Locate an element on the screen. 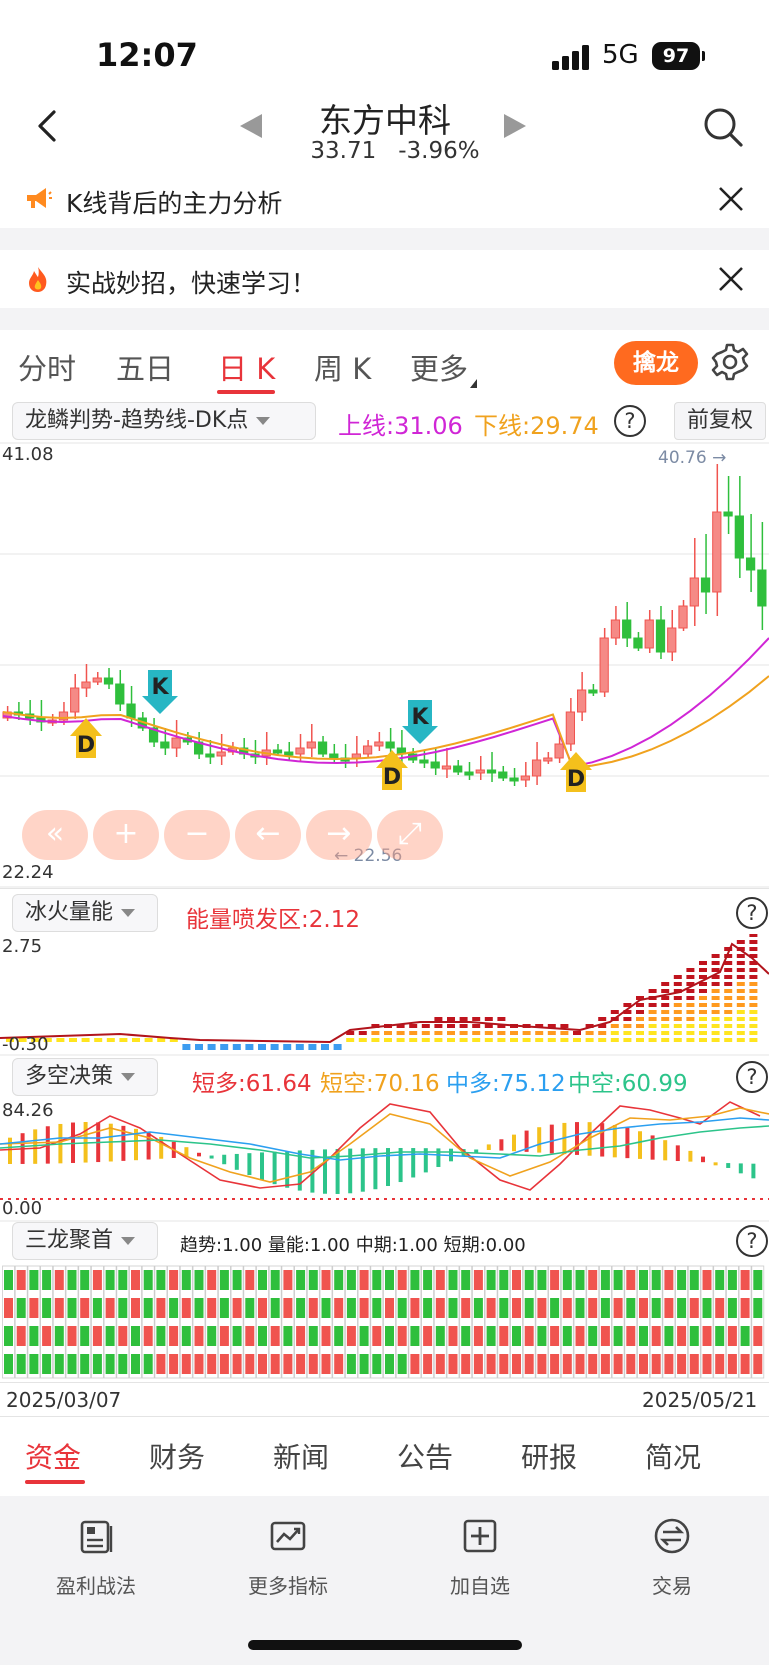 The image size is (769, 1665). energy-indicator-select: 冰火量能 is located at coordinates (85, 913).